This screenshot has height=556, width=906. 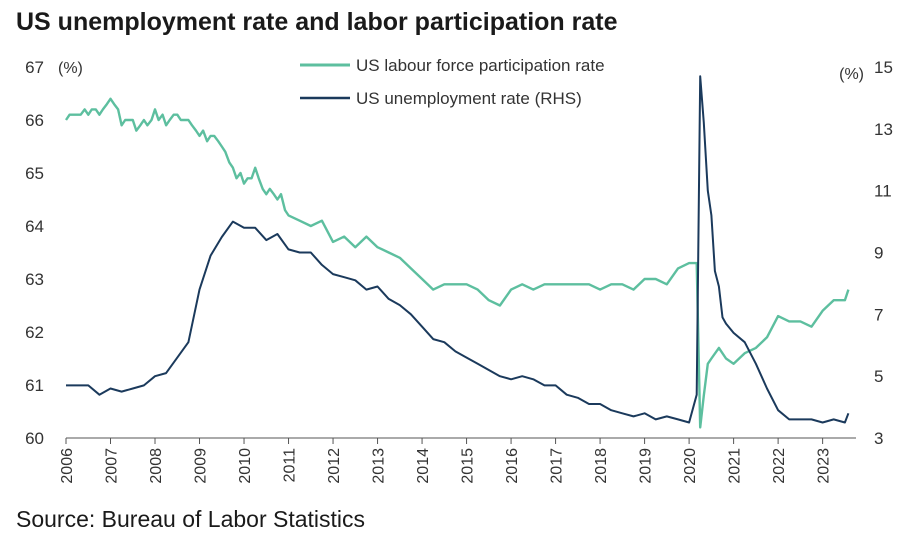 I want to click on right-y-tick-label: 13, so click(x=883, y=129).